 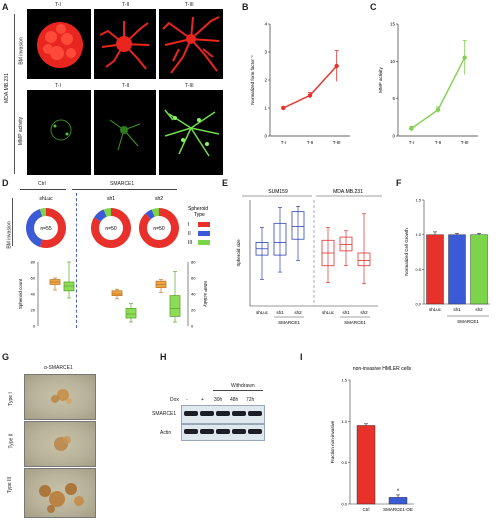 I want to click on panel-g-title: α-SMARCE1, so click(x=58, y=368).